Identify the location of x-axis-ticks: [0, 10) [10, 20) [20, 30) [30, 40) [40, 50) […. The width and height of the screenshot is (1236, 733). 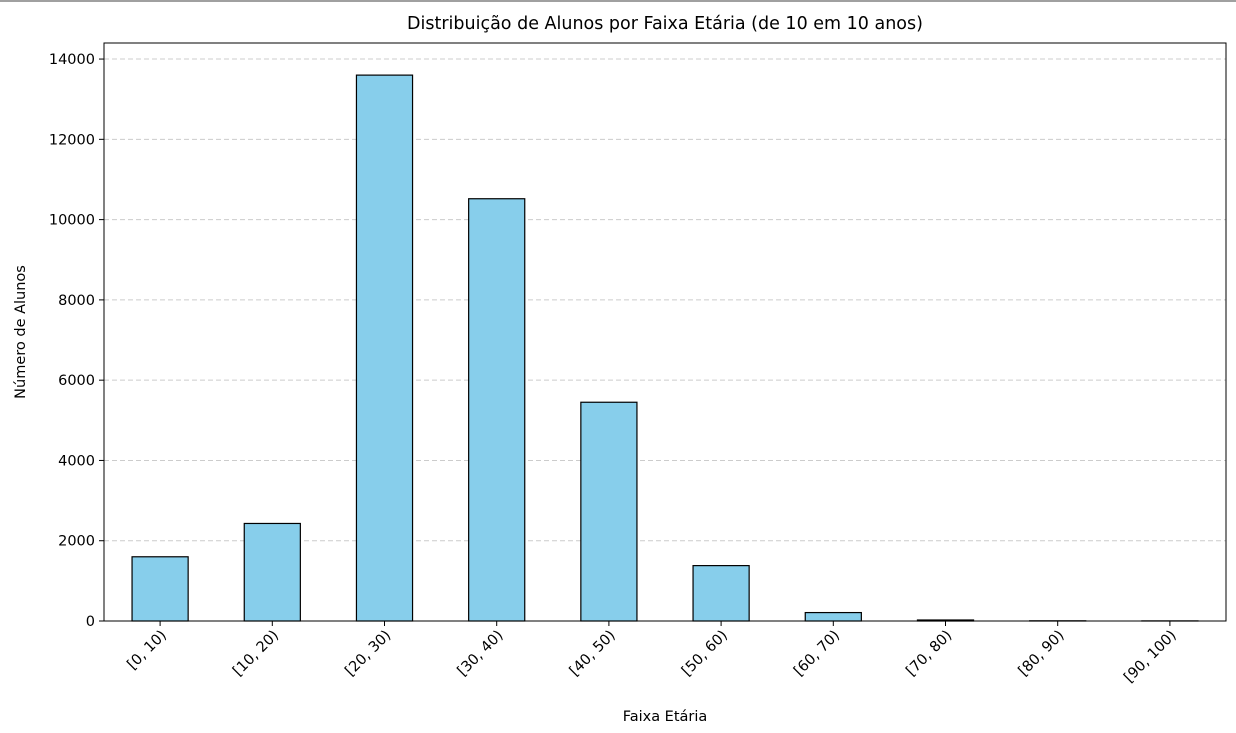
(652, 653).